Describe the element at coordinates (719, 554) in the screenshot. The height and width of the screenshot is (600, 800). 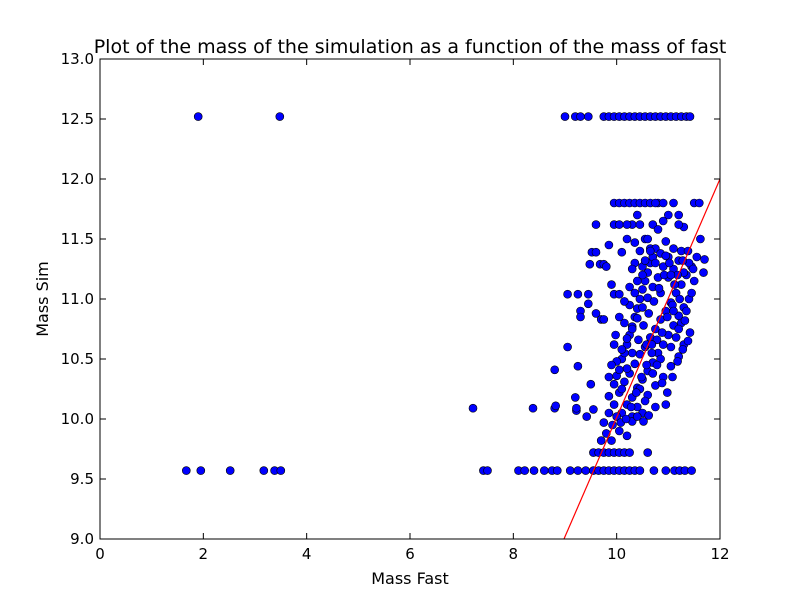
I see `x-tick-label: 12` at that location.